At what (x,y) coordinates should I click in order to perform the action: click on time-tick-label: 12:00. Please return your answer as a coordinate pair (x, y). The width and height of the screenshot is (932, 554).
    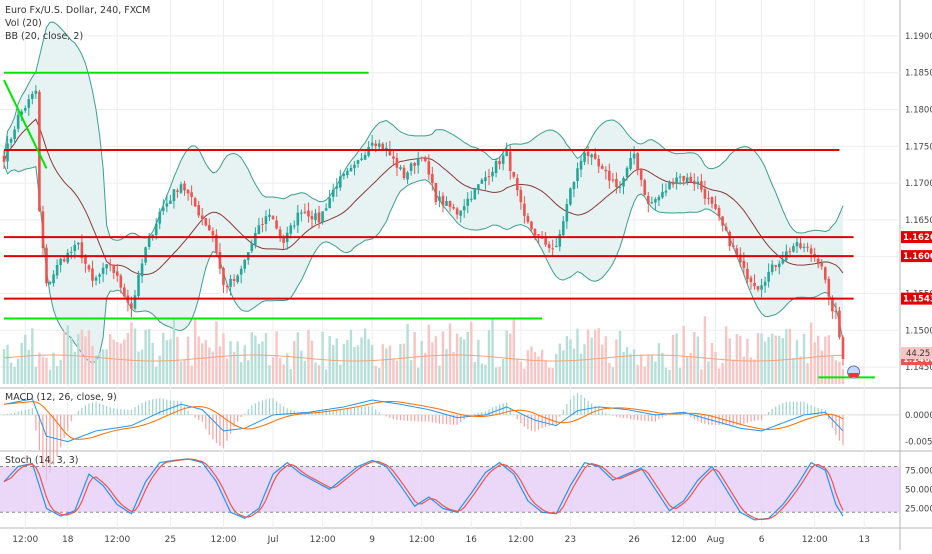
    Looking at the image, I should click on (224, 540).